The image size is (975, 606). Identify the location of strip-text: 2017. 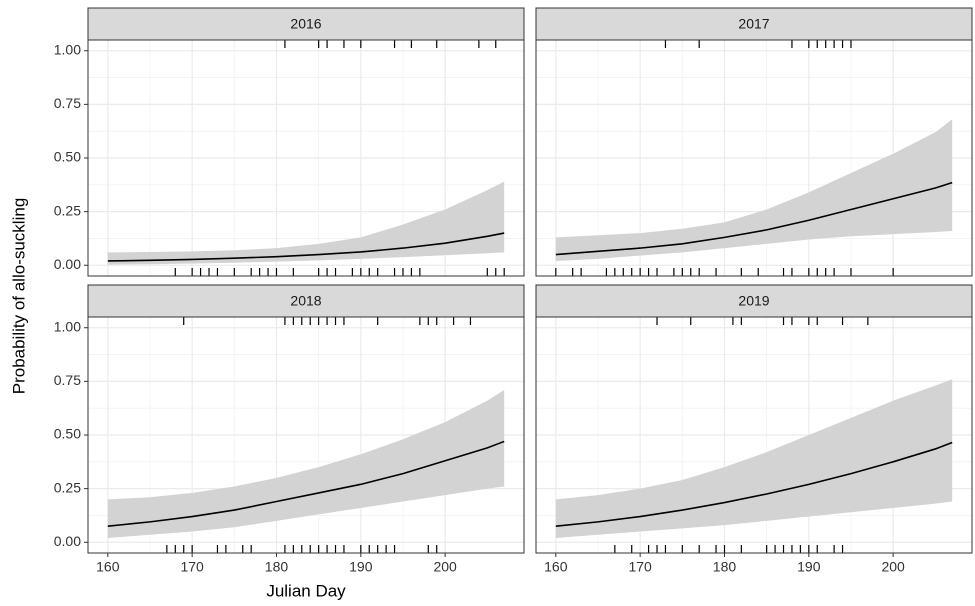
(753, 24).